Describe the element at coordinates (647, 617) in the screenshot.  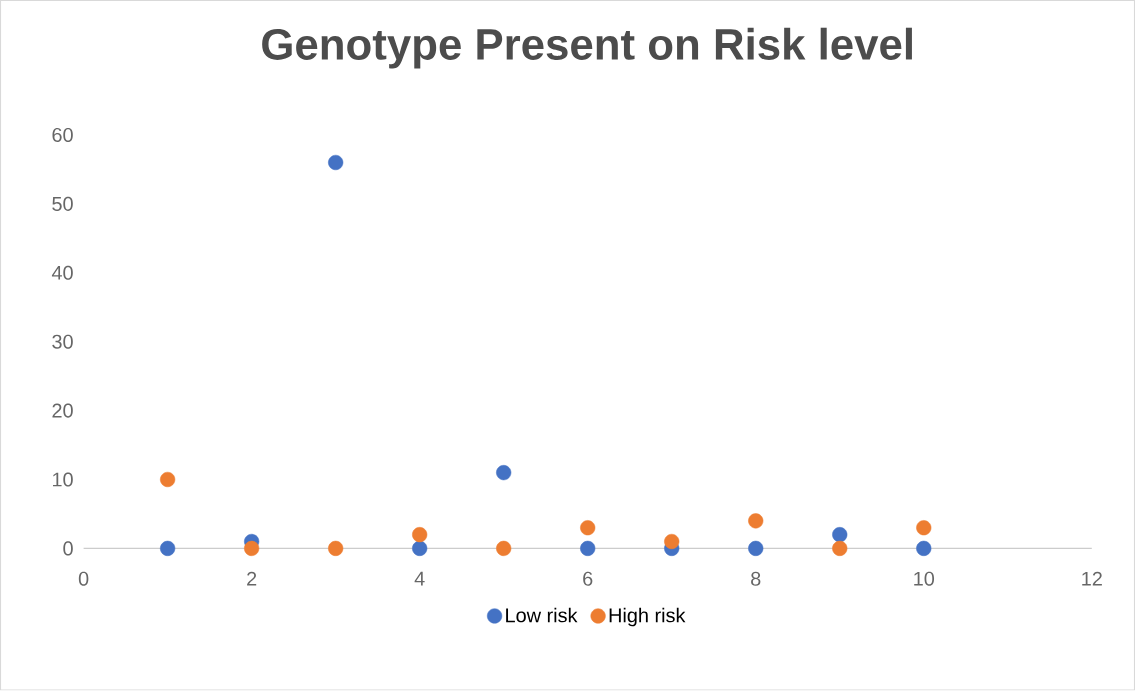
I see `legend-label: High risk` at that location.